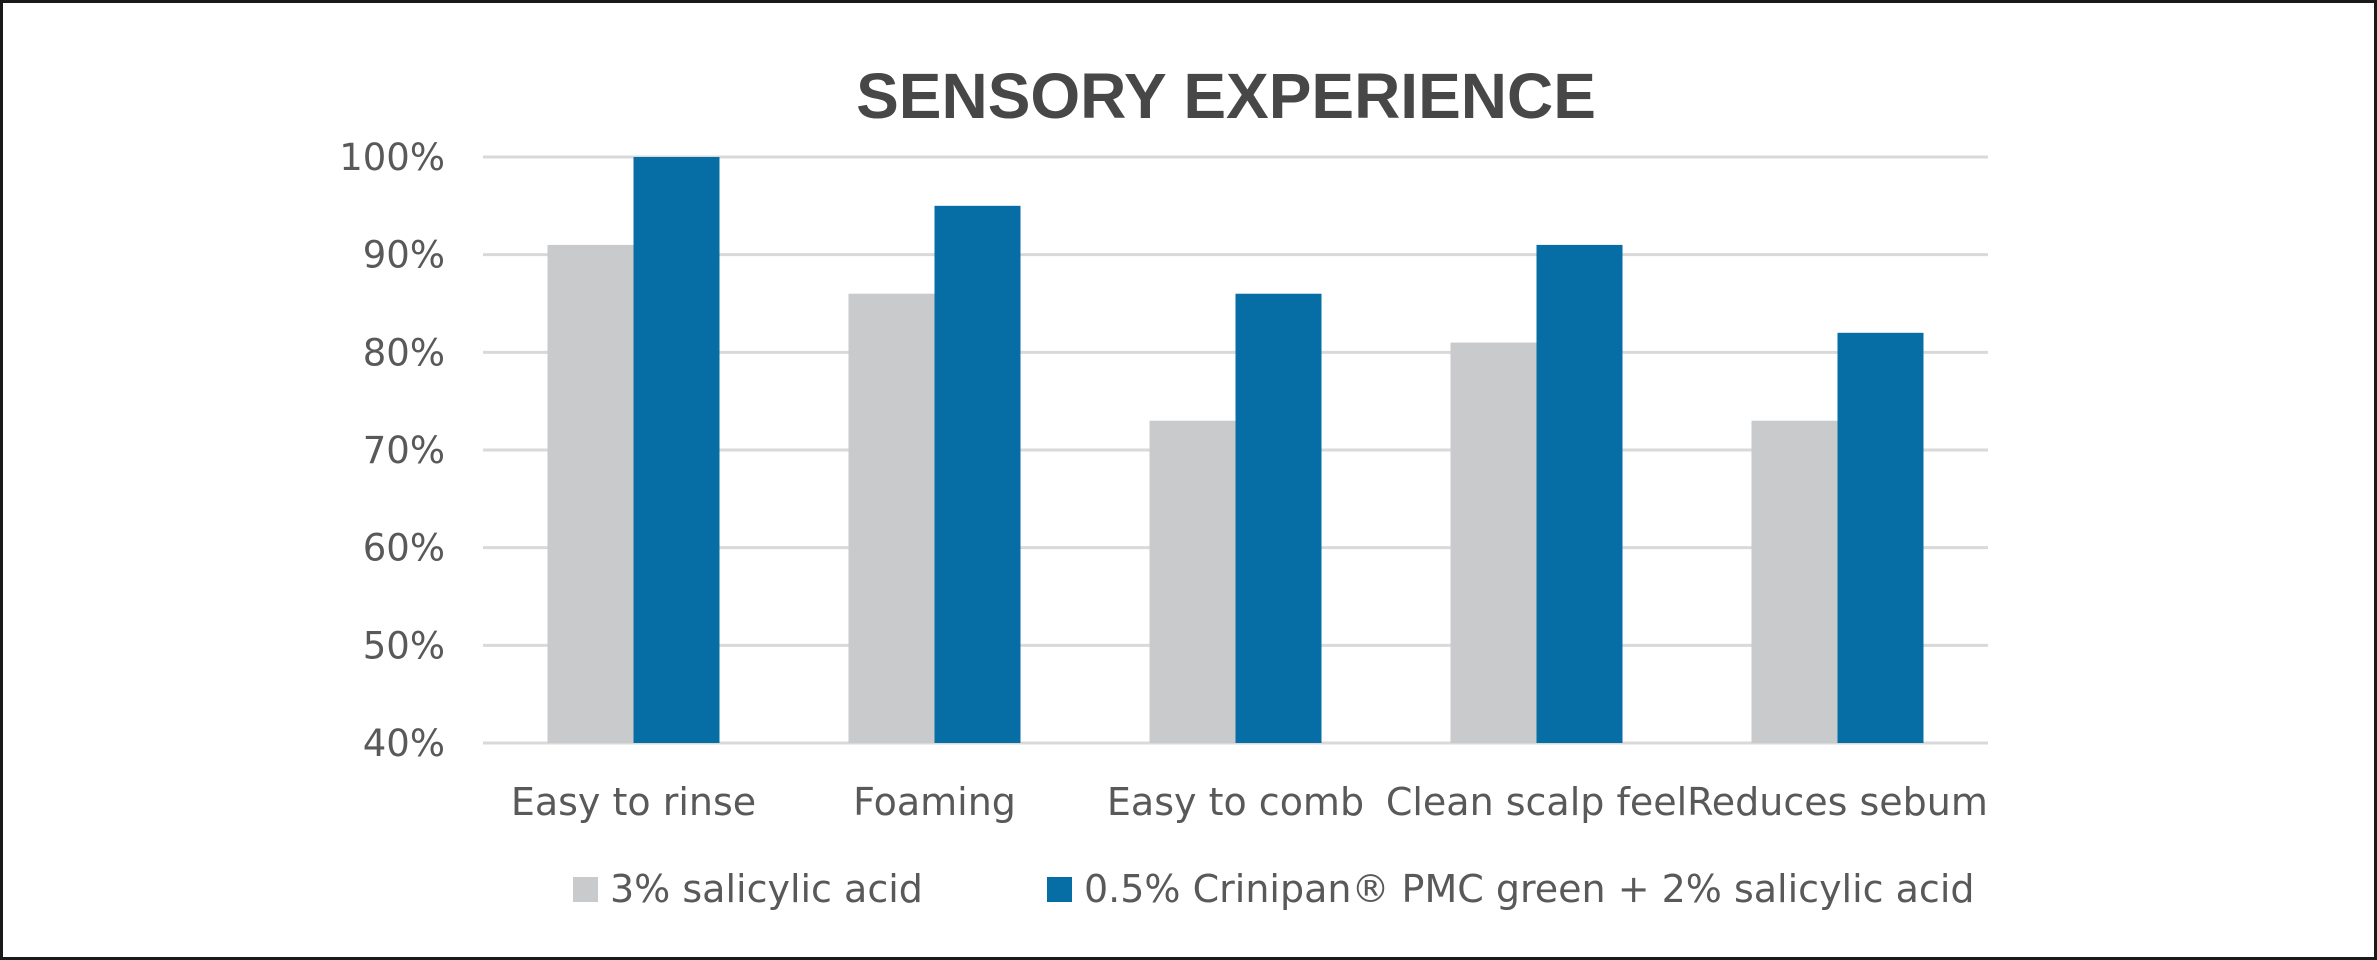 The image size is (2377, 960). What do you see at coordinates (404, 450) in the screenshot?
I see `y-tick-label: 70%` at bounding box center [404, 450].